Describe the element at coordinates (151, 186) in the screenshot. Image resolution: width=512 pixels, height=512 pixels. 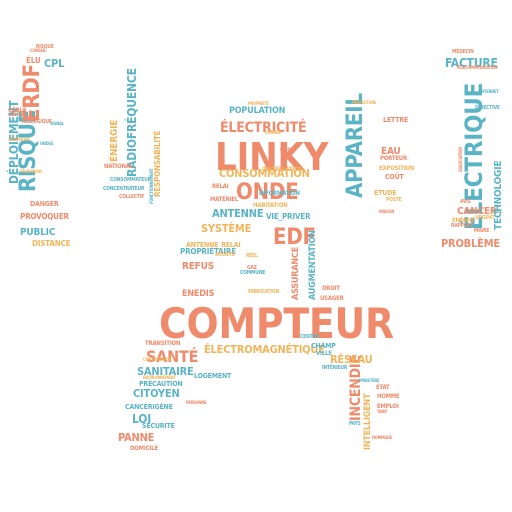
I see `word-fonctionnement: FONCTIONNEMENT` at that location.